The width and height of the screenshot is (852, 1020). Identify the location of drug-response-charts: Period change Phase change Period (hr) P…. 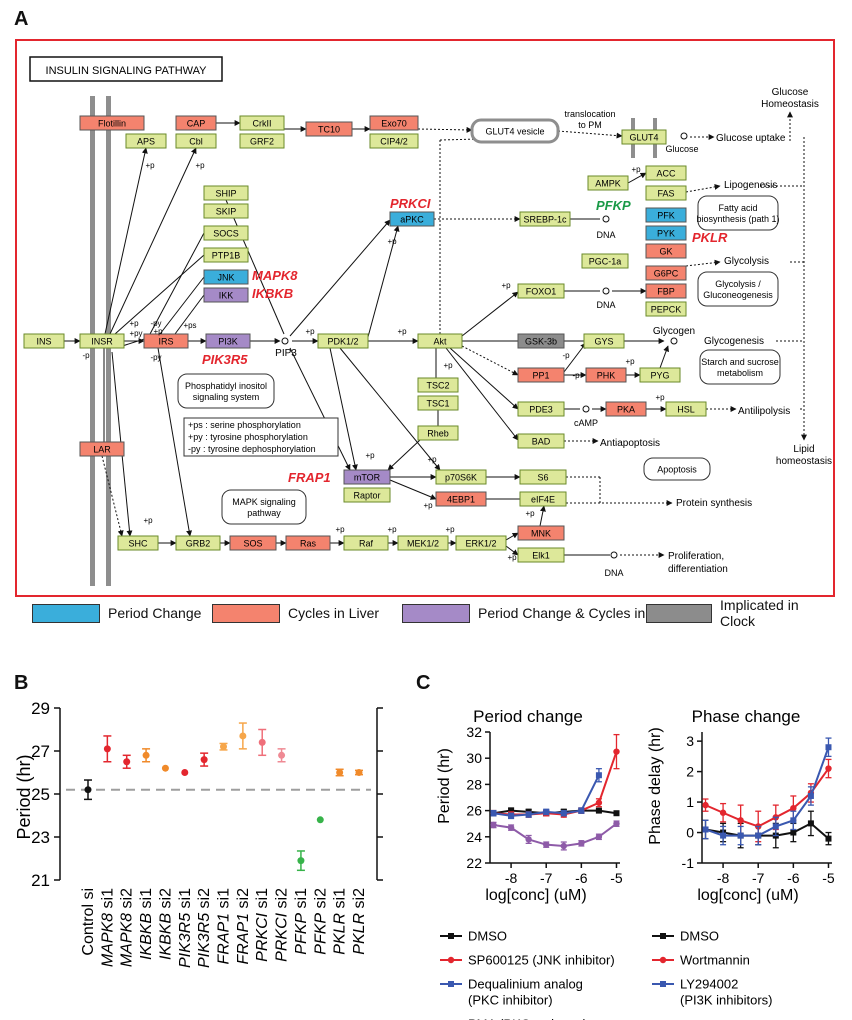
(635, 863).